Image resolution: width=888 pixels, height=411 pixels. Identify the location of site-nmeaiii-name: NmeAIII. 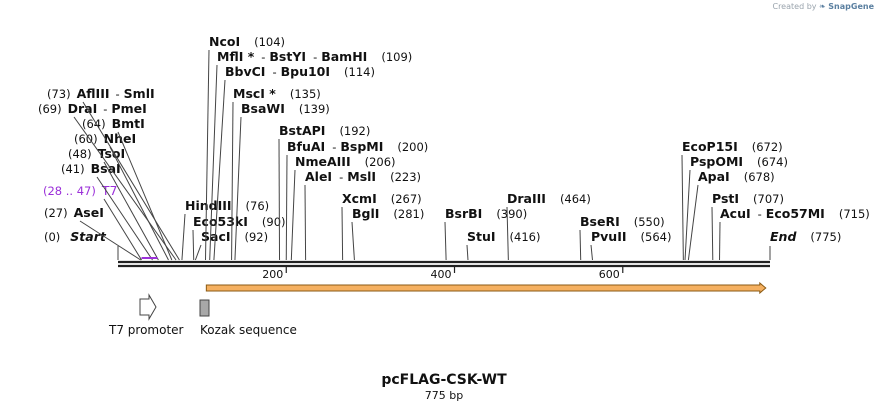
(323, 161).